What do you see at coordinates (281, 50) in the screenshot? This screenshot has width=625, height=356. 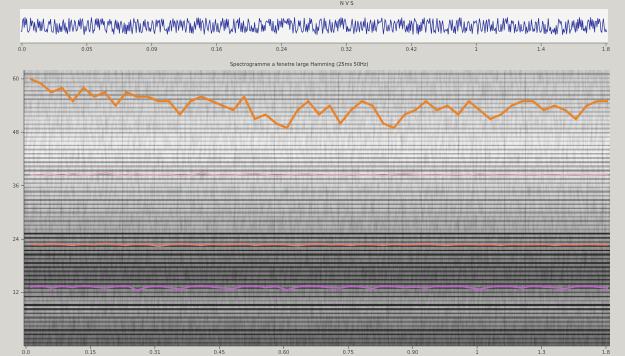 I see `waveform-tick-label: 0.24` at bounding box center [281, 50].